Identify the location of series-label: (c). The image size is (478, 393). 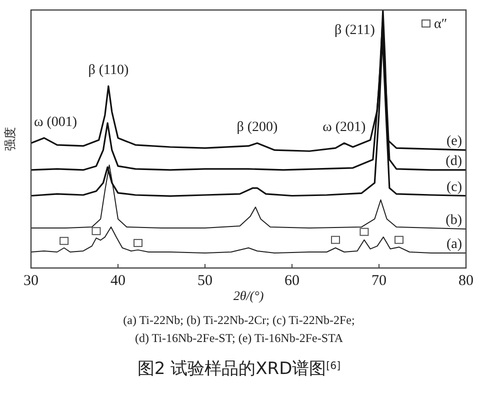
(454, 187).